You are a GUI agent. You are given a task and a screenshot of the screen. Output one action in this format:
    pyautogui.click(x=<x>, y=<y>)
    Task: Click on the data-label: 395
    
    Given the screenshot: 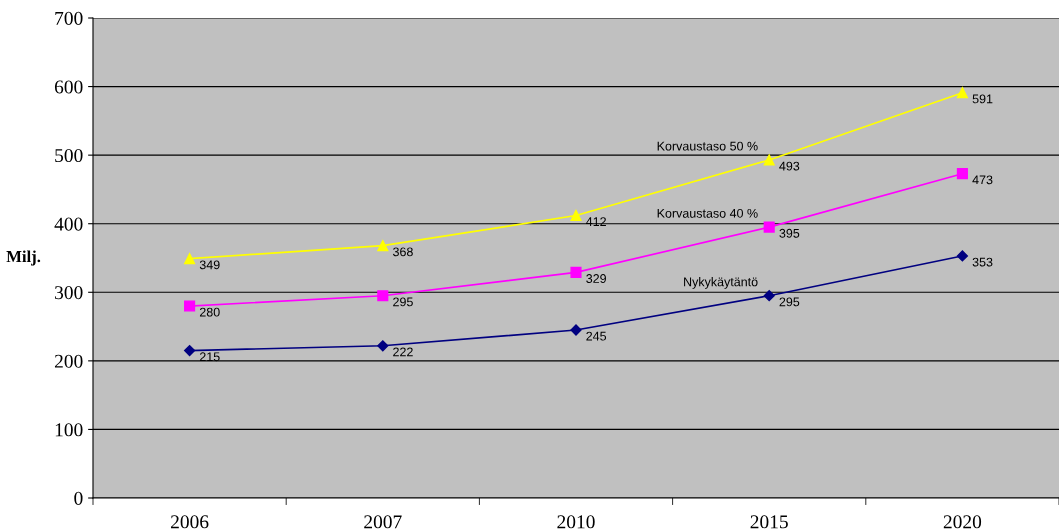 What is the action you would take?
    pyautogui.click(x=789, y=233)
    